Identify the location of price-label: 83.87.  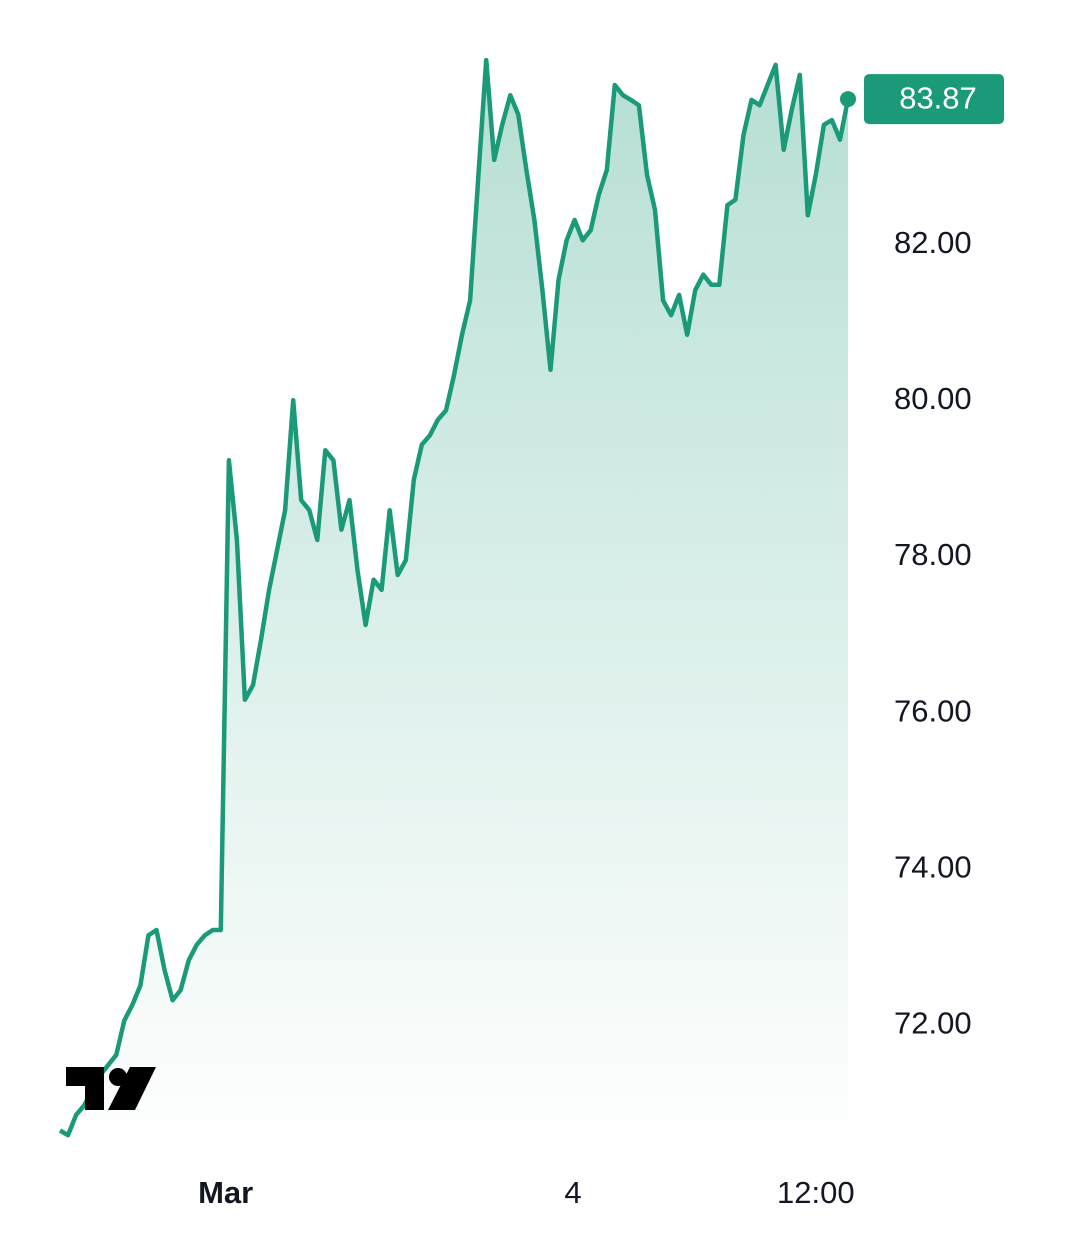
(938, 97).